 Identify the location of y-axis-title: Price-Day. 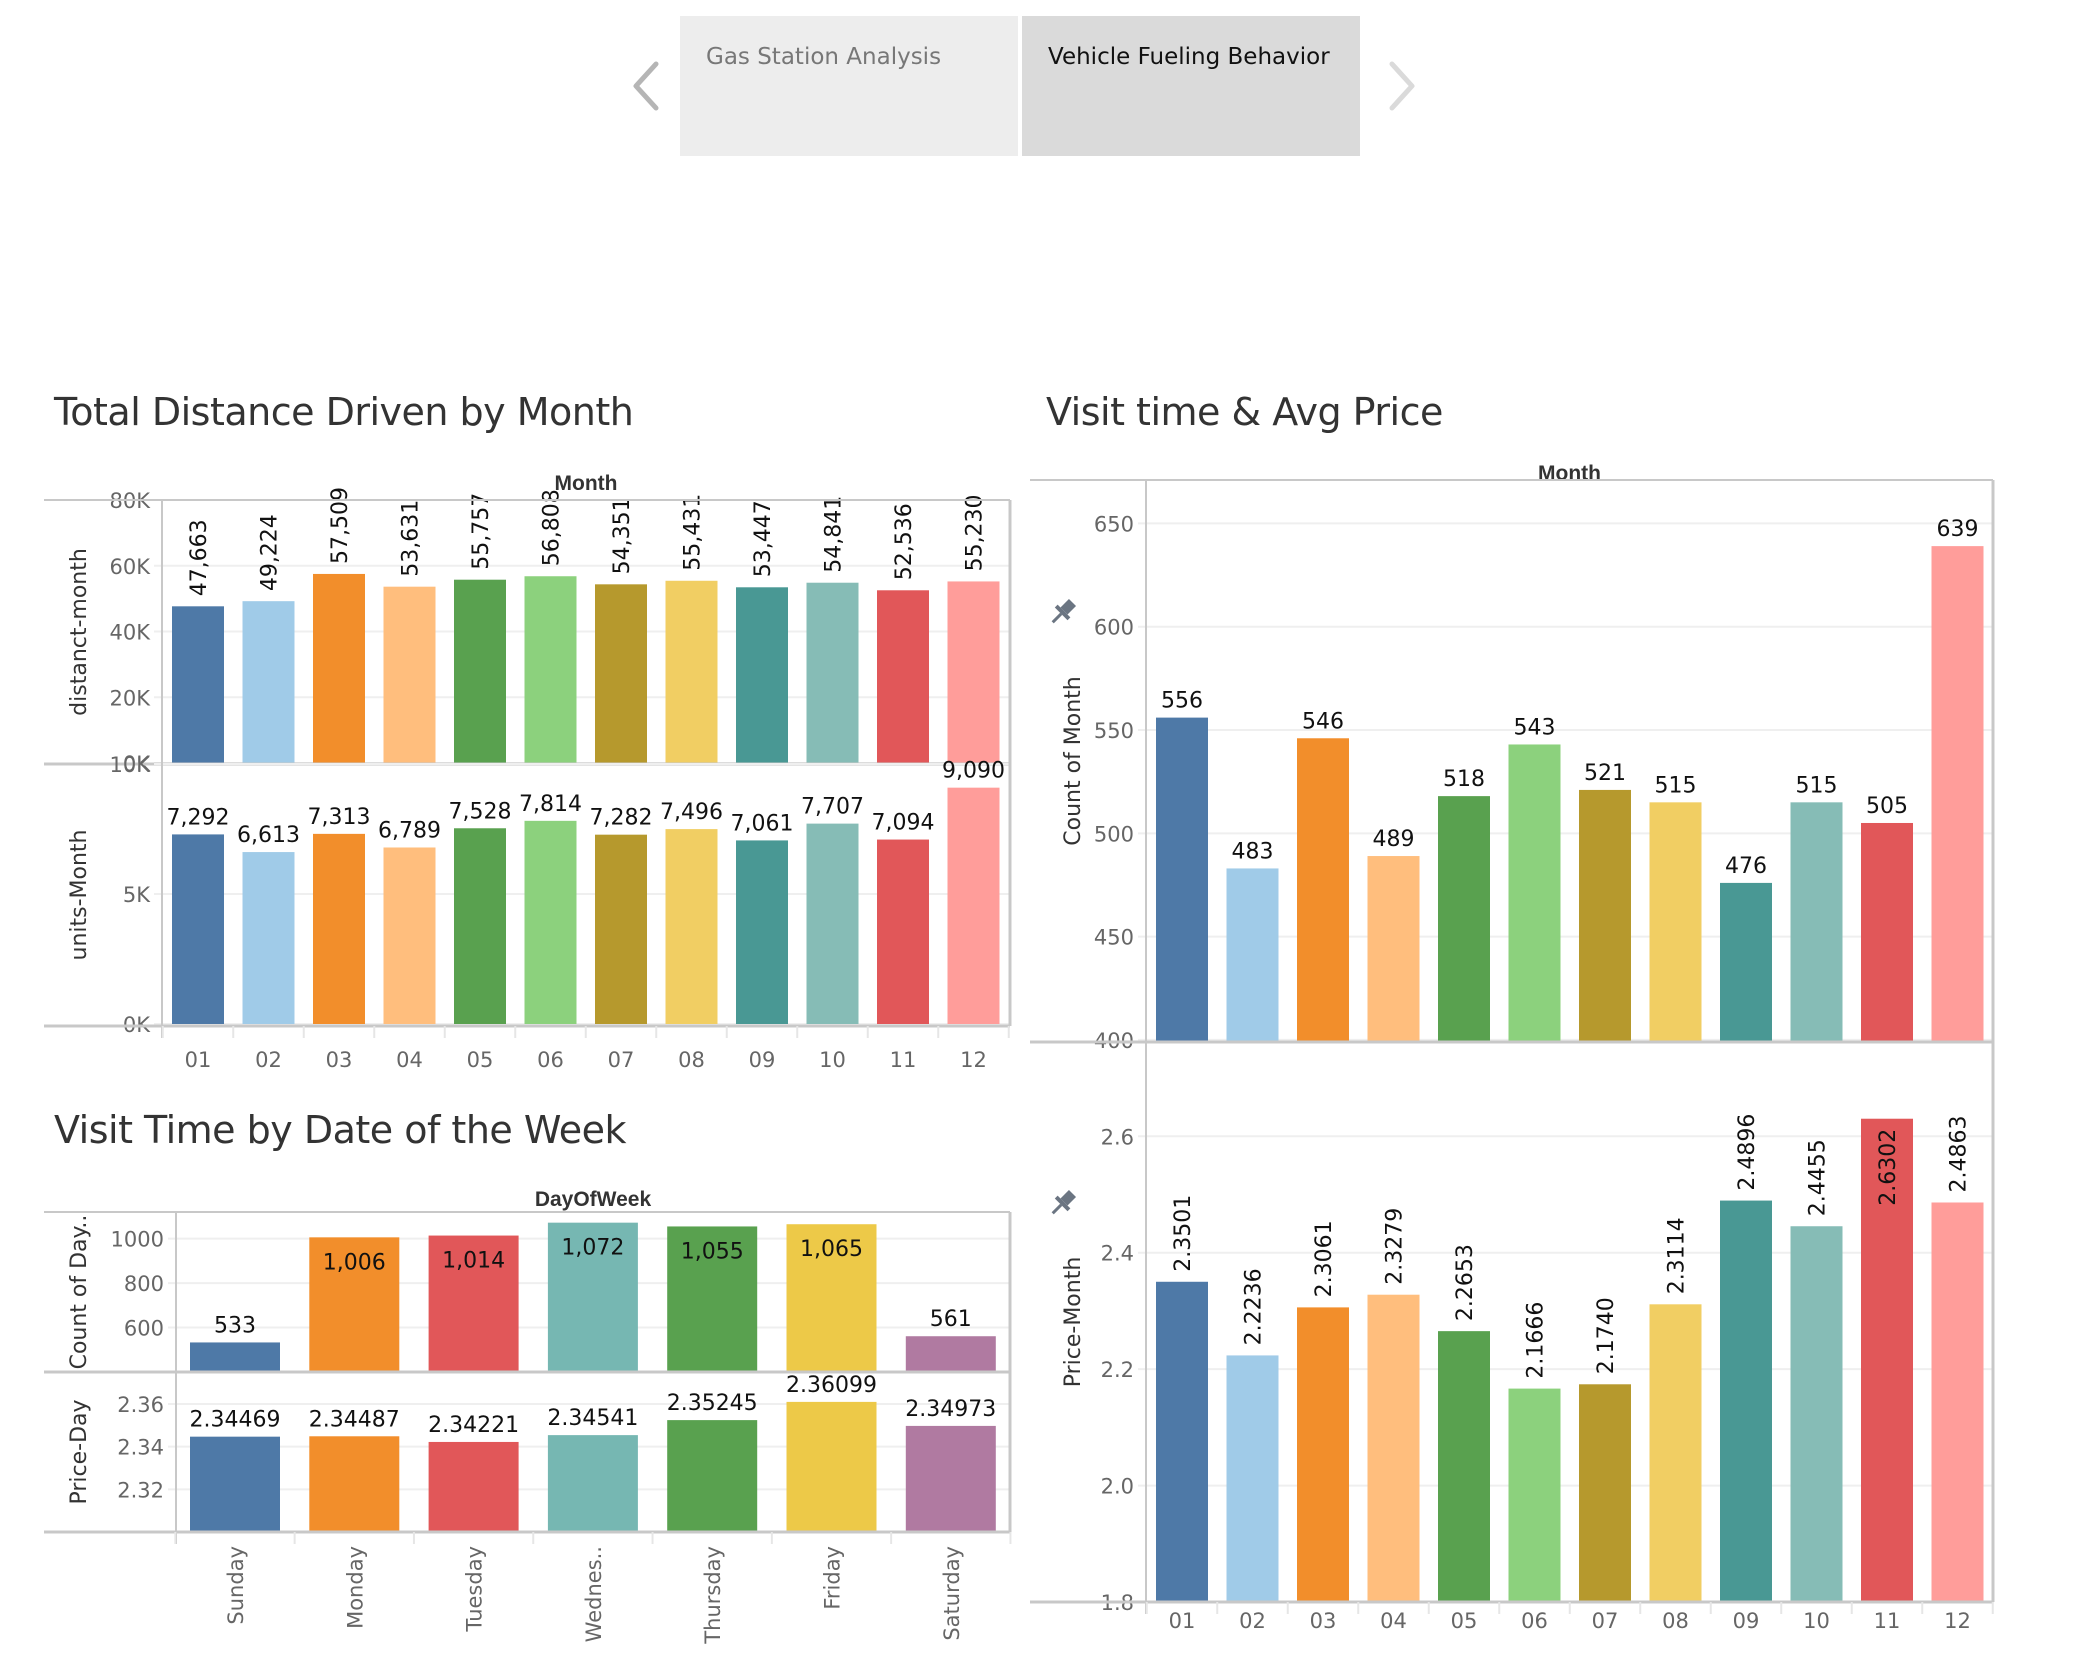
(79, 1451).